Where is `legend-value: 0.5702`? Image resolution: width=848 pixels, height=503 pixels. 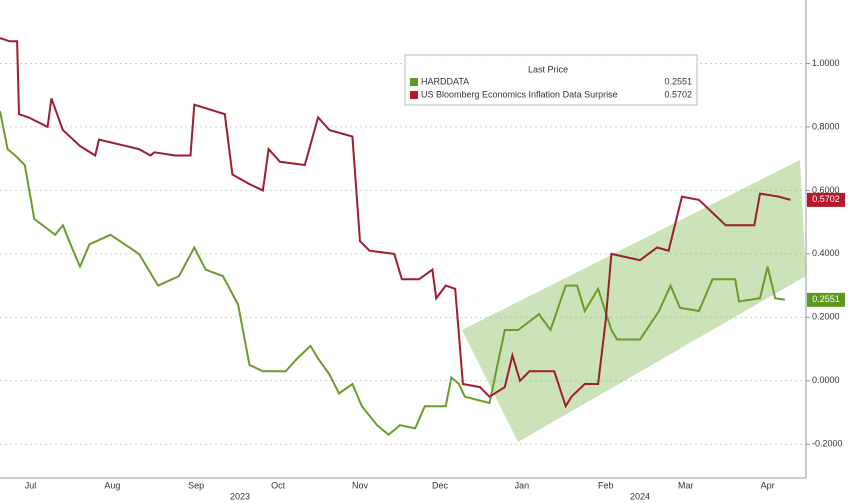
legend-value: 0.5702 is located at coordinates (678, 94).